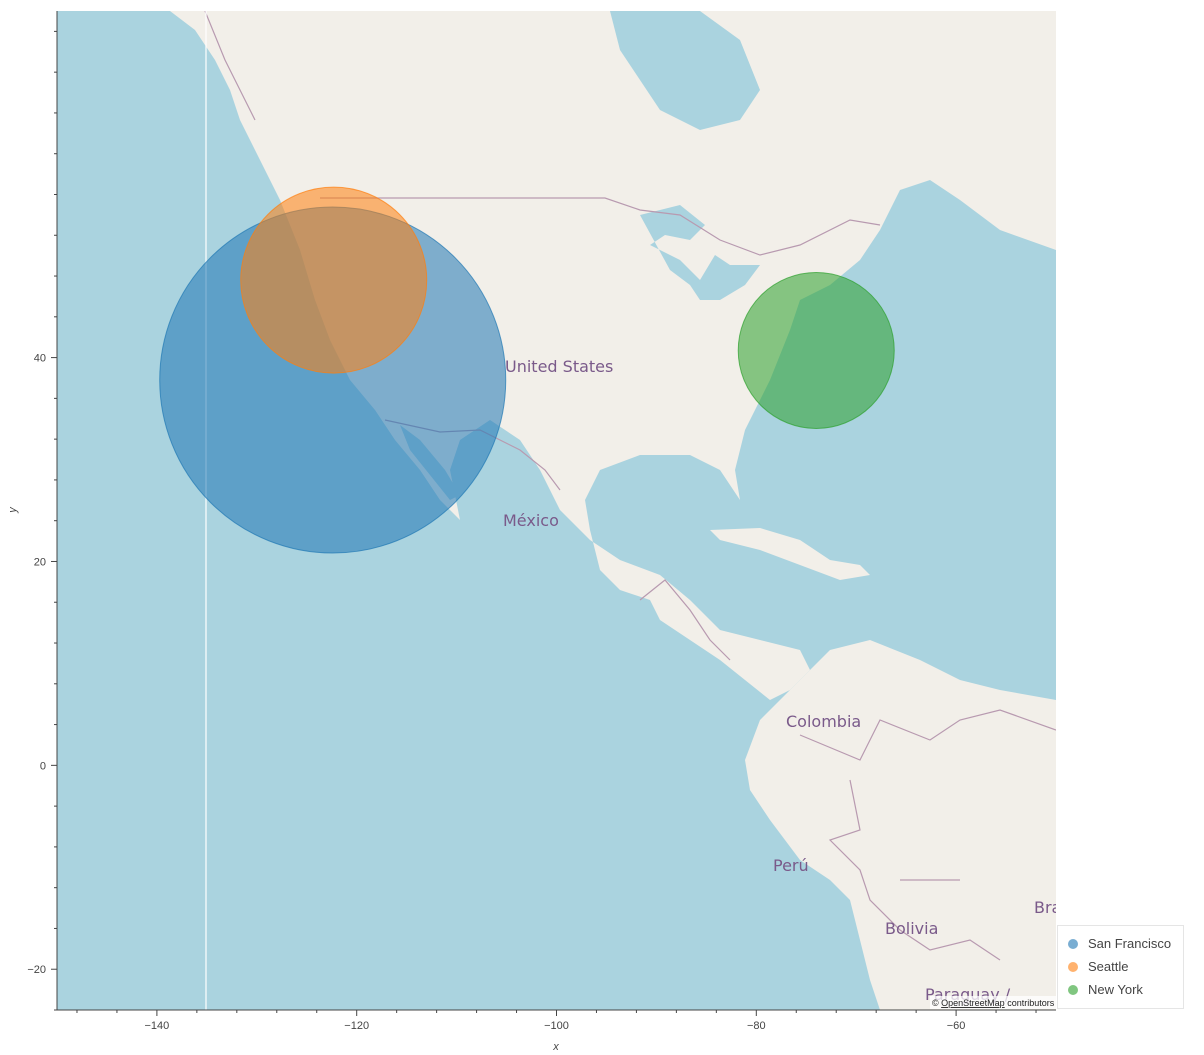  Describe the element at coordinates (36, 970) in the screenshot. I see `y-tick-label: −20` at that location.